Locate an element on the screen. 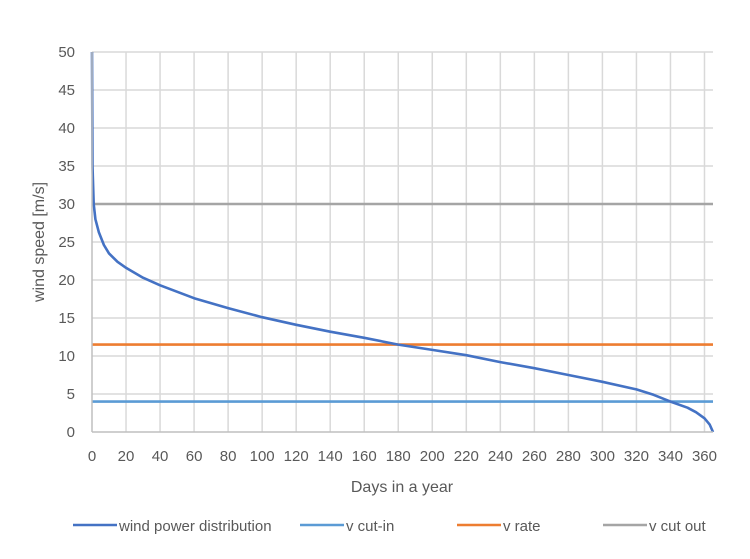 The width and height of the screenshot is (750, 559). y-tick-label: 25 is located at coordinates (66, 242).